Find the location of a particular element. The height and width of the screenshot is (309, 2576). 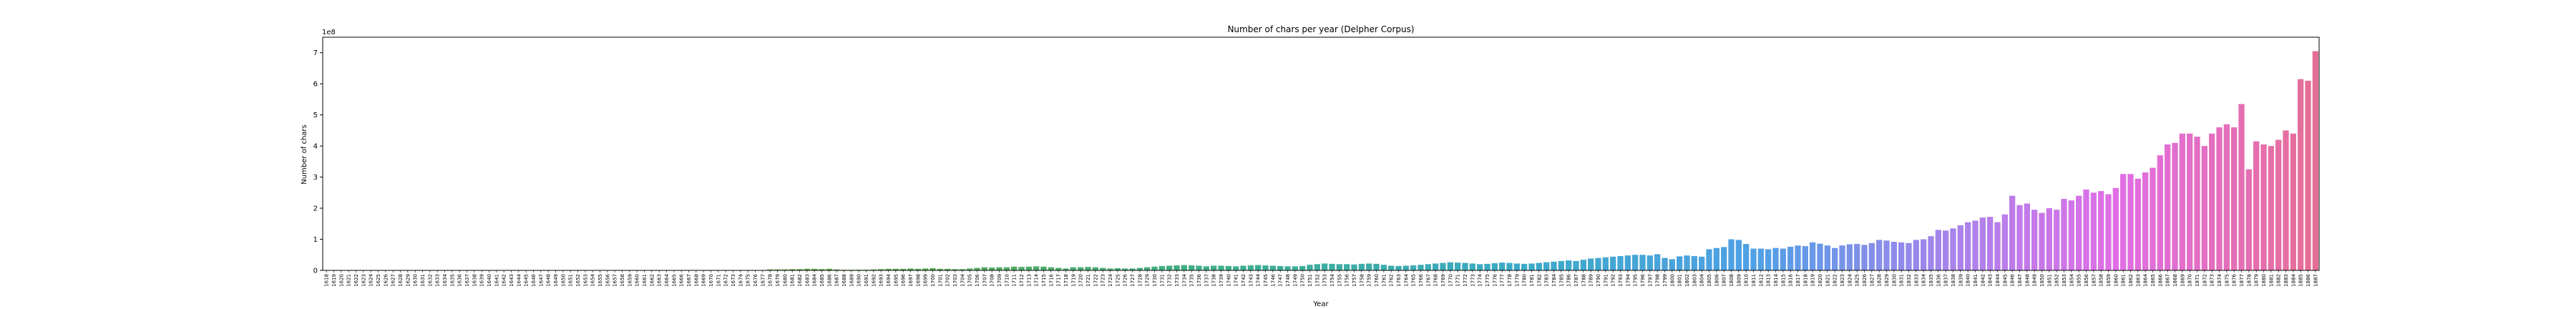

x-tick-label: 1640 is located at coordinates (489, 280).